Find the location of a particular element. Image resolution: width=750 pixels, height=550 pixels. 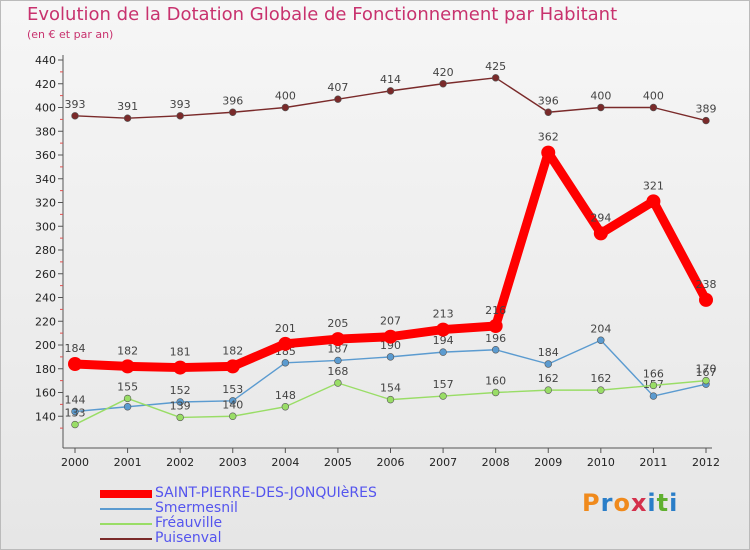

logo-letter: r is located at coordinates (607, 503).